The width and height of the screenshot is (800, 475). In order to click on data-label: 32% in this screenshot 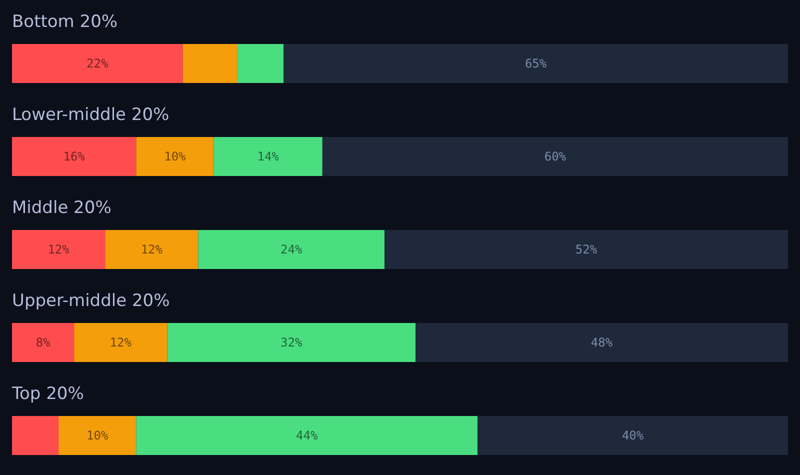, I will do `click(291, 343)`.